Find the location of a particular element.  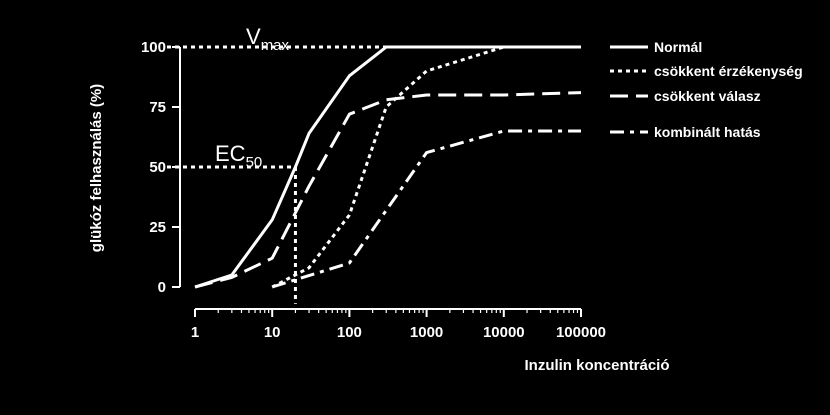

ec50-annotation: EC50 is located at coordinates (238, 156).